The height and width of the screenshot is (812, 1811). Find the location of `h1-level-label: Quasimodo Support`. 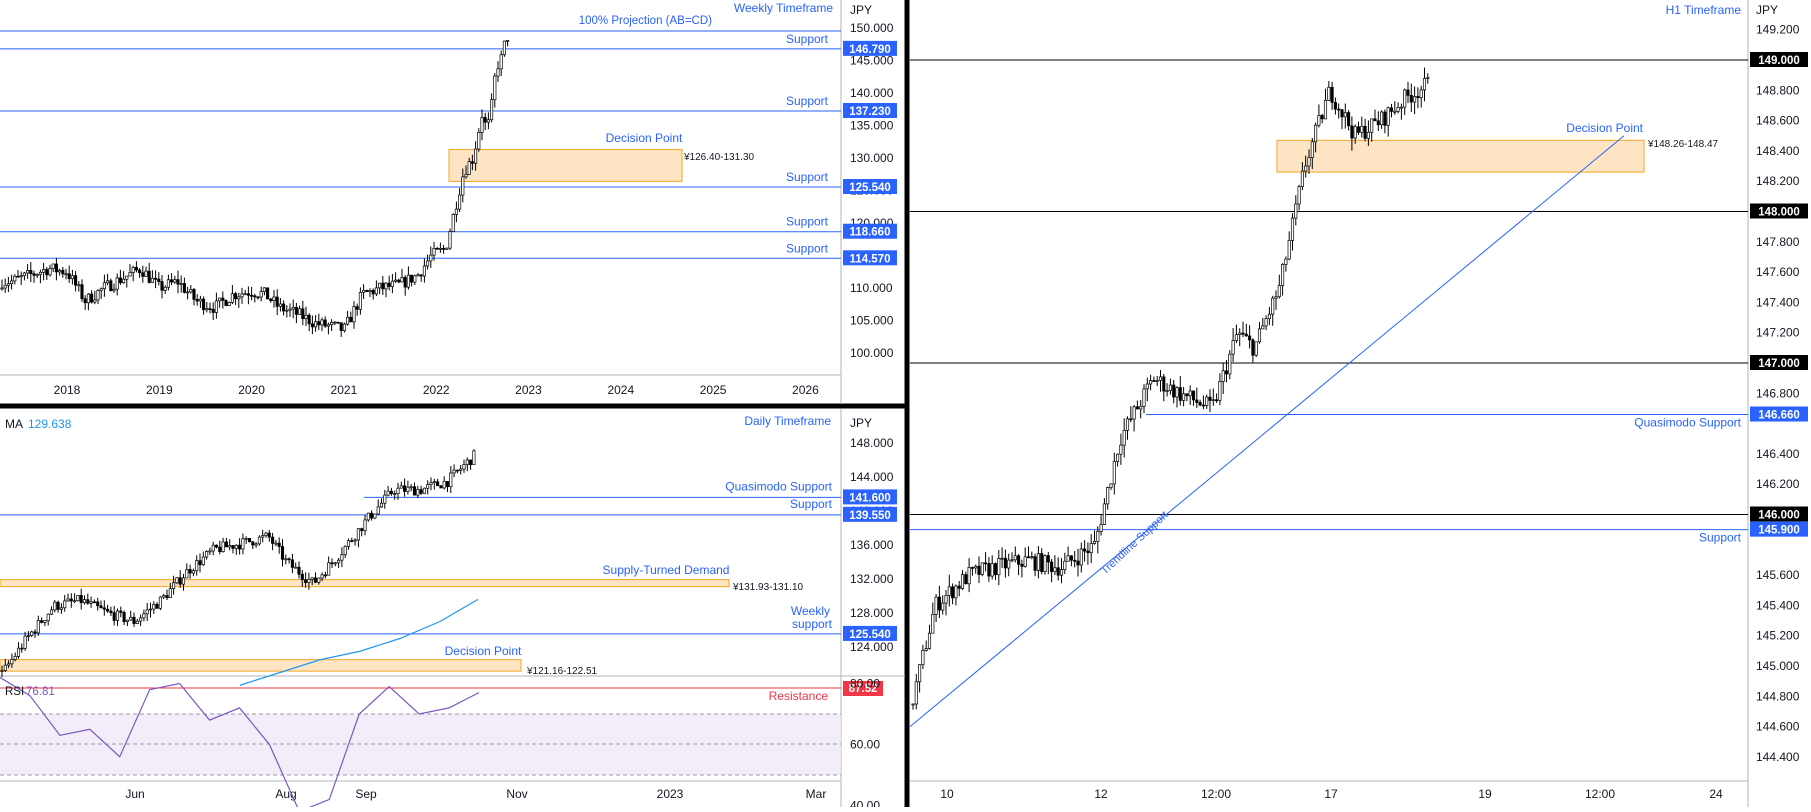

h1-level-label: Quasimodo Support is located at coordinates (1687, 423).